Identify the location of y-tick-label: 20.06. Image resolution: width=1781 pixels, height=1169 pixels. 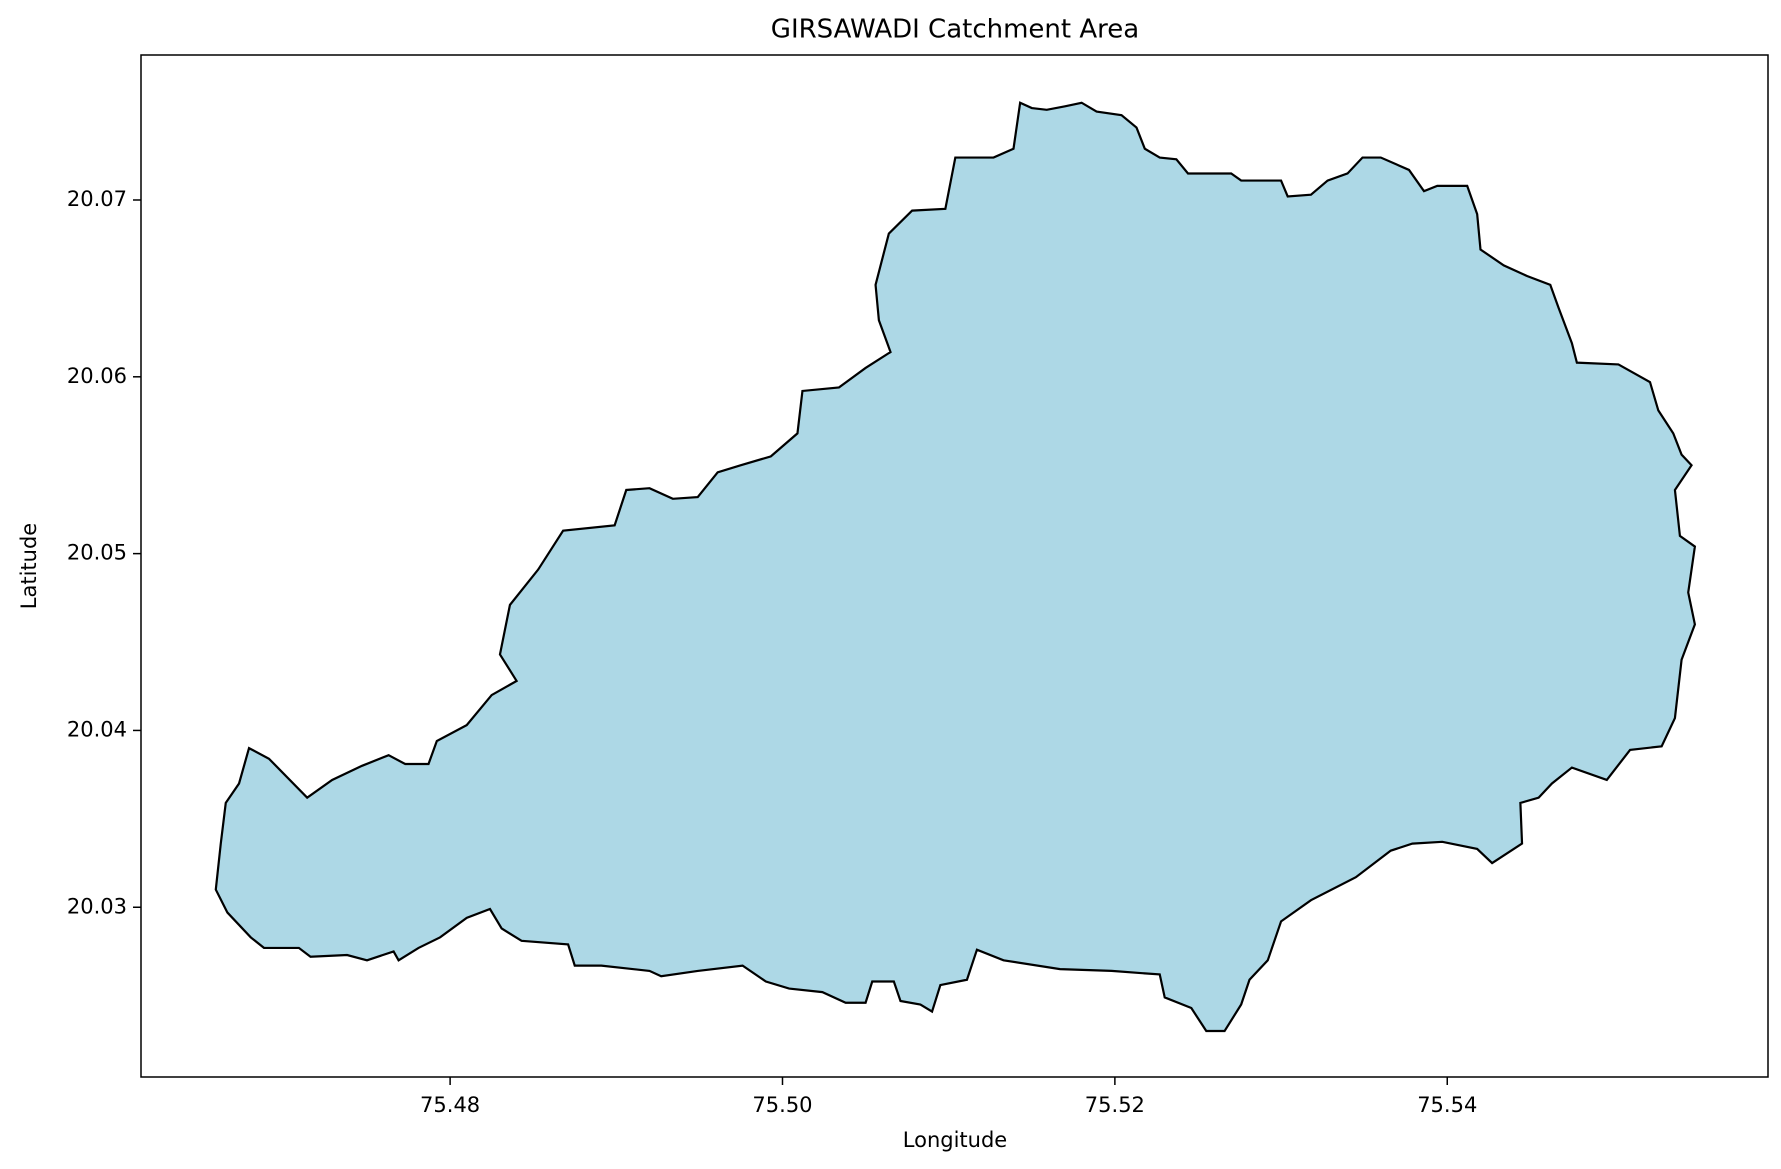
(97, 376).